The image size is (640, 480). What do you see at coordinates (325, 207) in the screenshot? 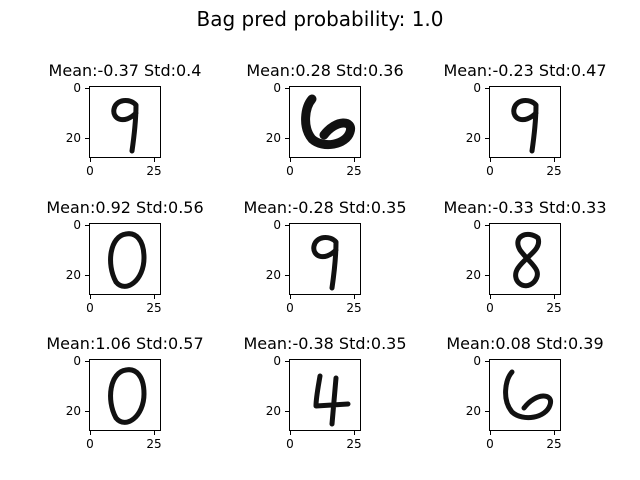
I see `panel-title: Mean:-0.28 Std:0.35` at bounding box center [325, 207].